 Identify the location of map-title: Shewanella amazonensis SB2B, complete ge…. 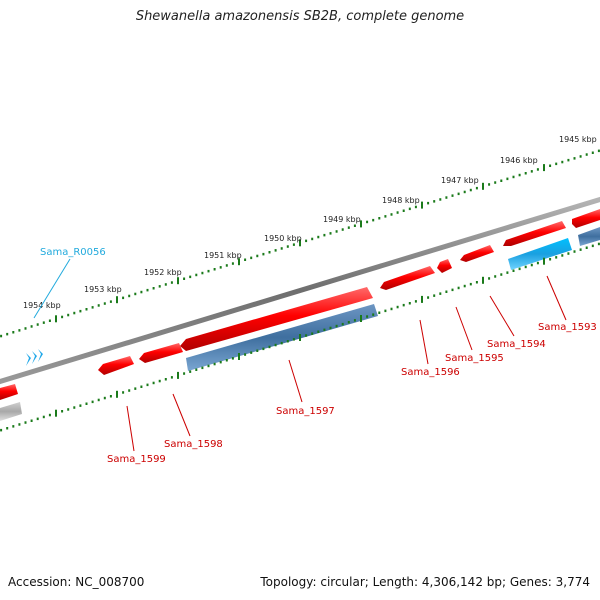
(300, 16).